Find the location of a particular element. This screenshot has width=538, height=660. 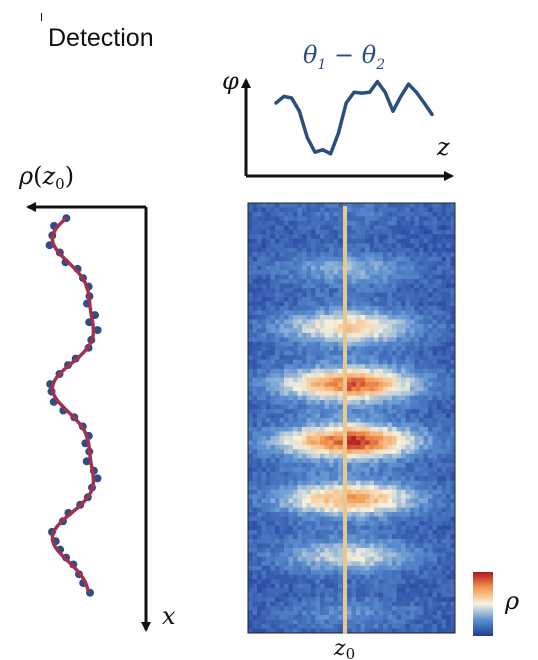

profile-top-label: ρ(z0) is located at coordinates (46, 177).